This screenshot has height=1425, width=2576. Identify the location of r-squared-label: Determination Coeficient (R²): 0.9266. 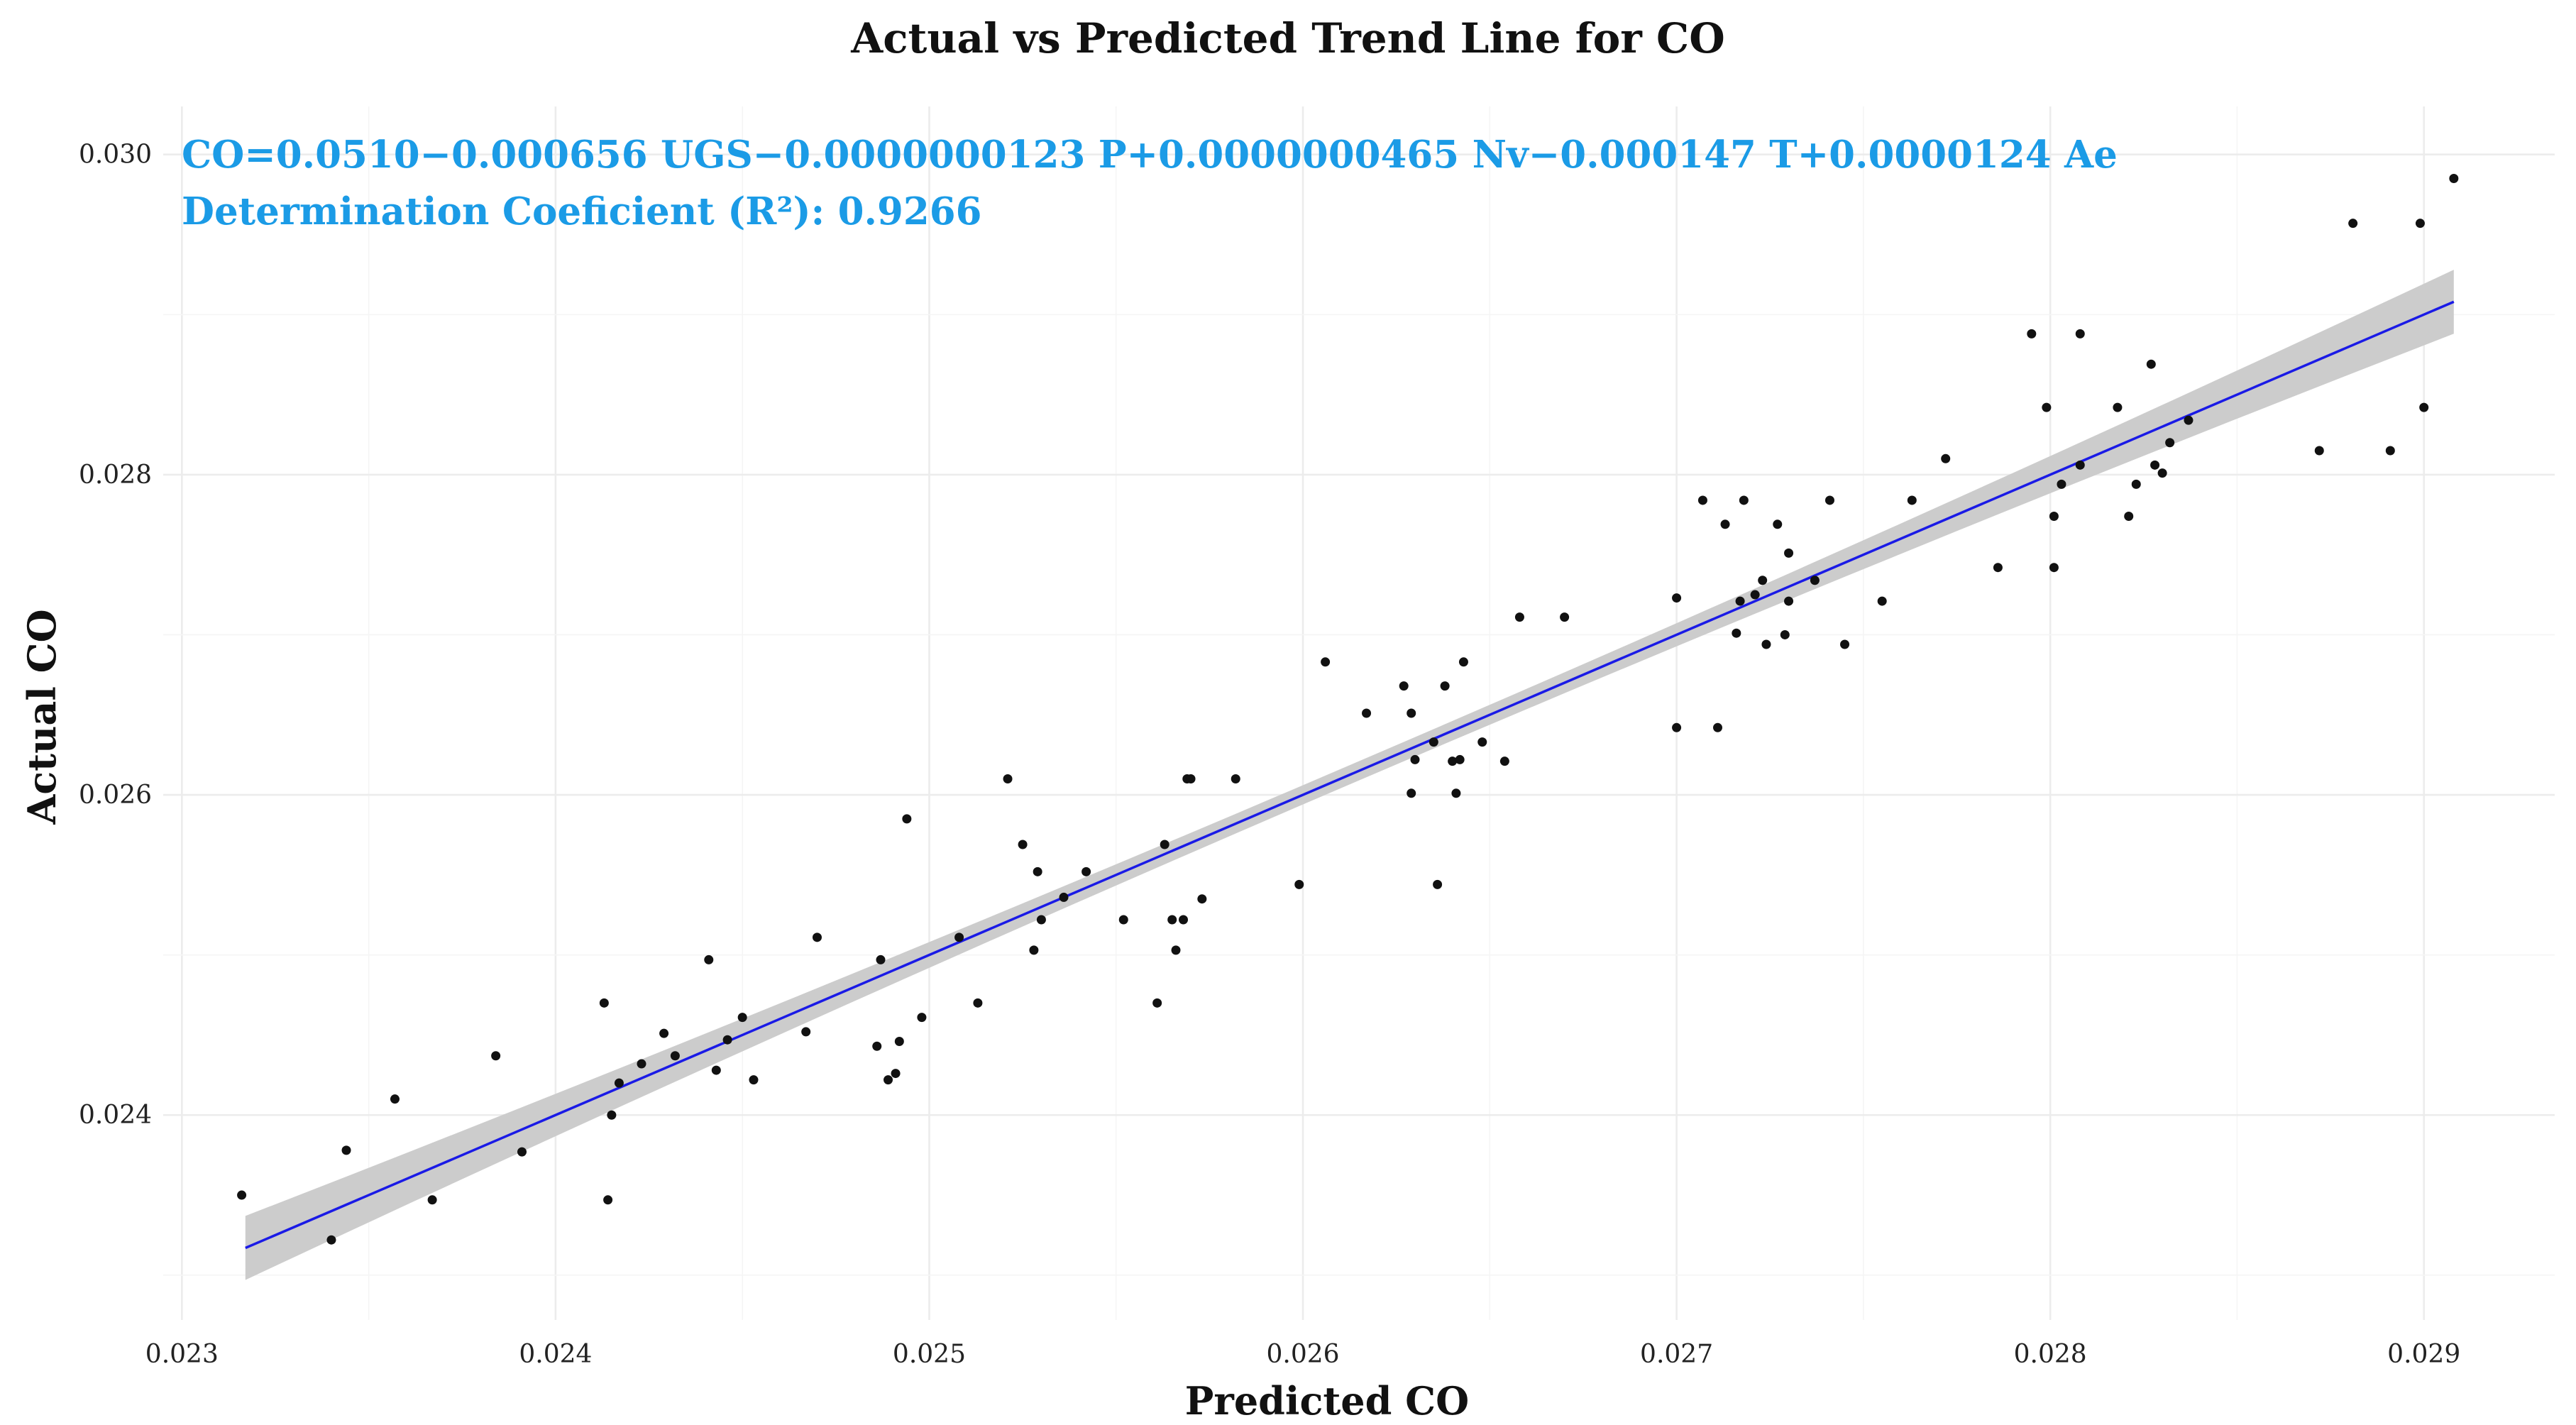
(582, 211).